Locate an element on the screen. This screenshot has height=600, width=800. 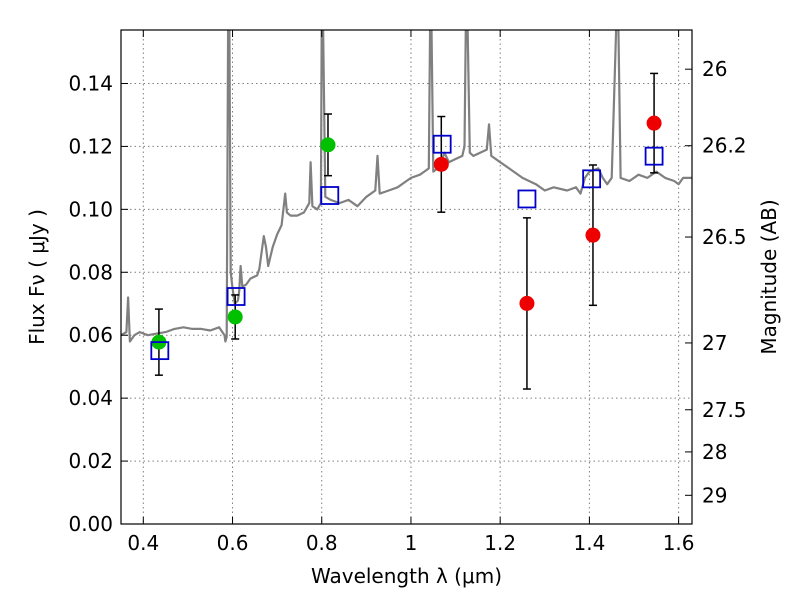
x-tick-label: 0.8 is located at coordinates (322, 543).